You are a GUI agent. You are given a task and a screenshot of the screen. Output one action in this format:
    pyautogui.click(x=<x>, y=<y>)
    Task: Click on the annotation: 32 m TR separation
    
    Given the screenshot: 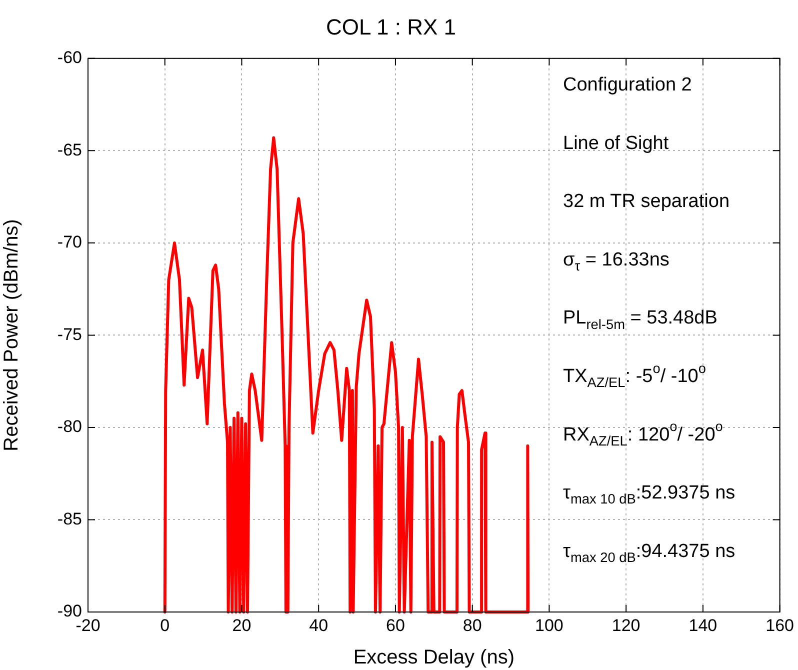 What is the action you would take?
    pyautogui.click(x=646, y=201)
    